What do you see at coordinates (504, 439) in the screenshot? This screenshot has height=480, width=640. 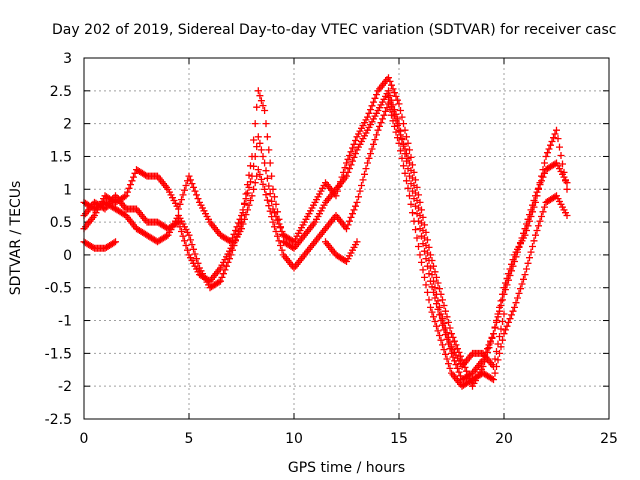 I see `x-tick-label: 20` at bounding box center [504, 439].